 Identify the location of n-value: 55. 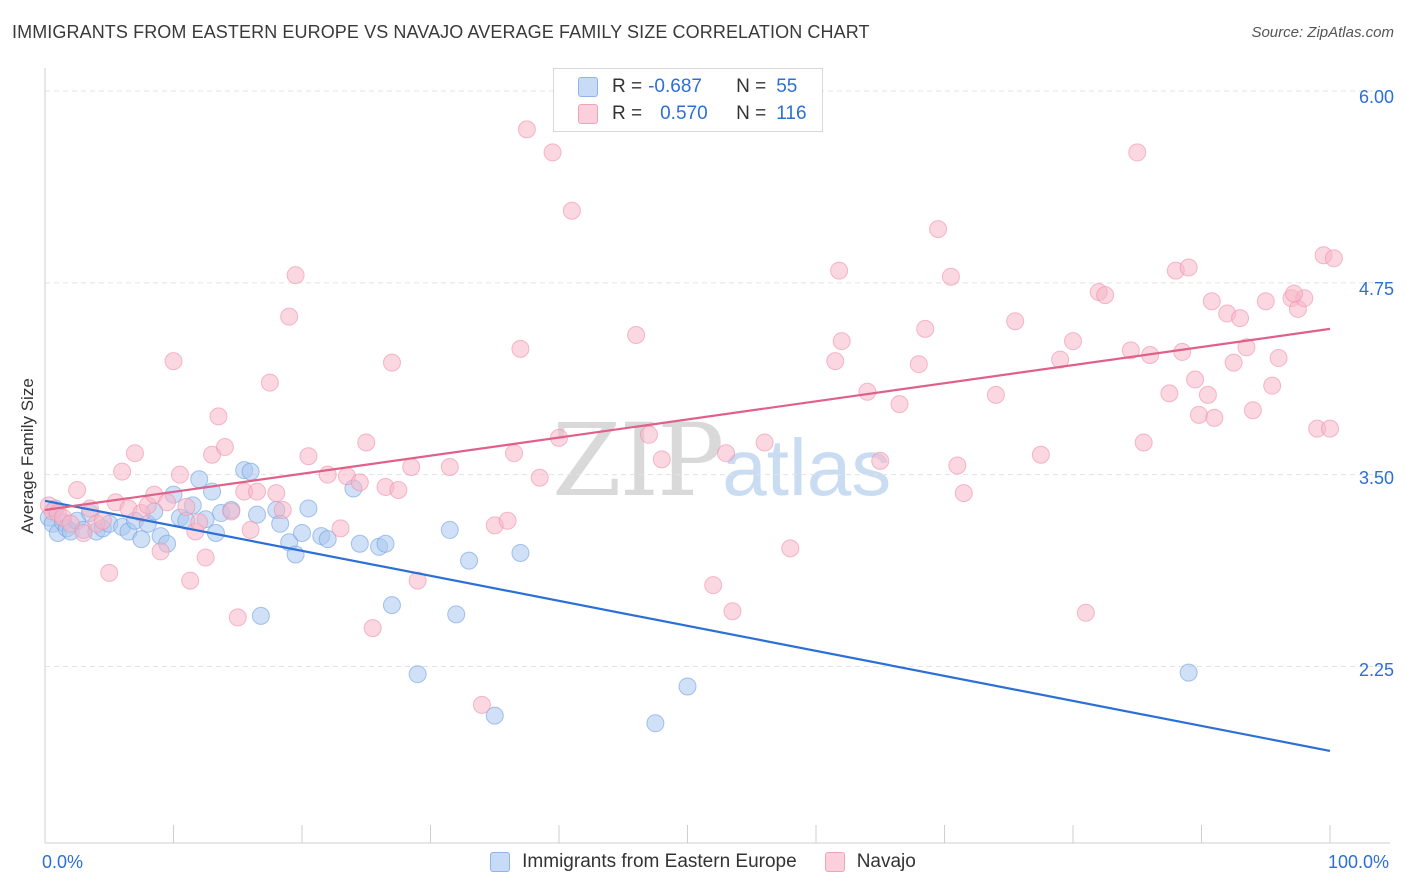
(787, 86).